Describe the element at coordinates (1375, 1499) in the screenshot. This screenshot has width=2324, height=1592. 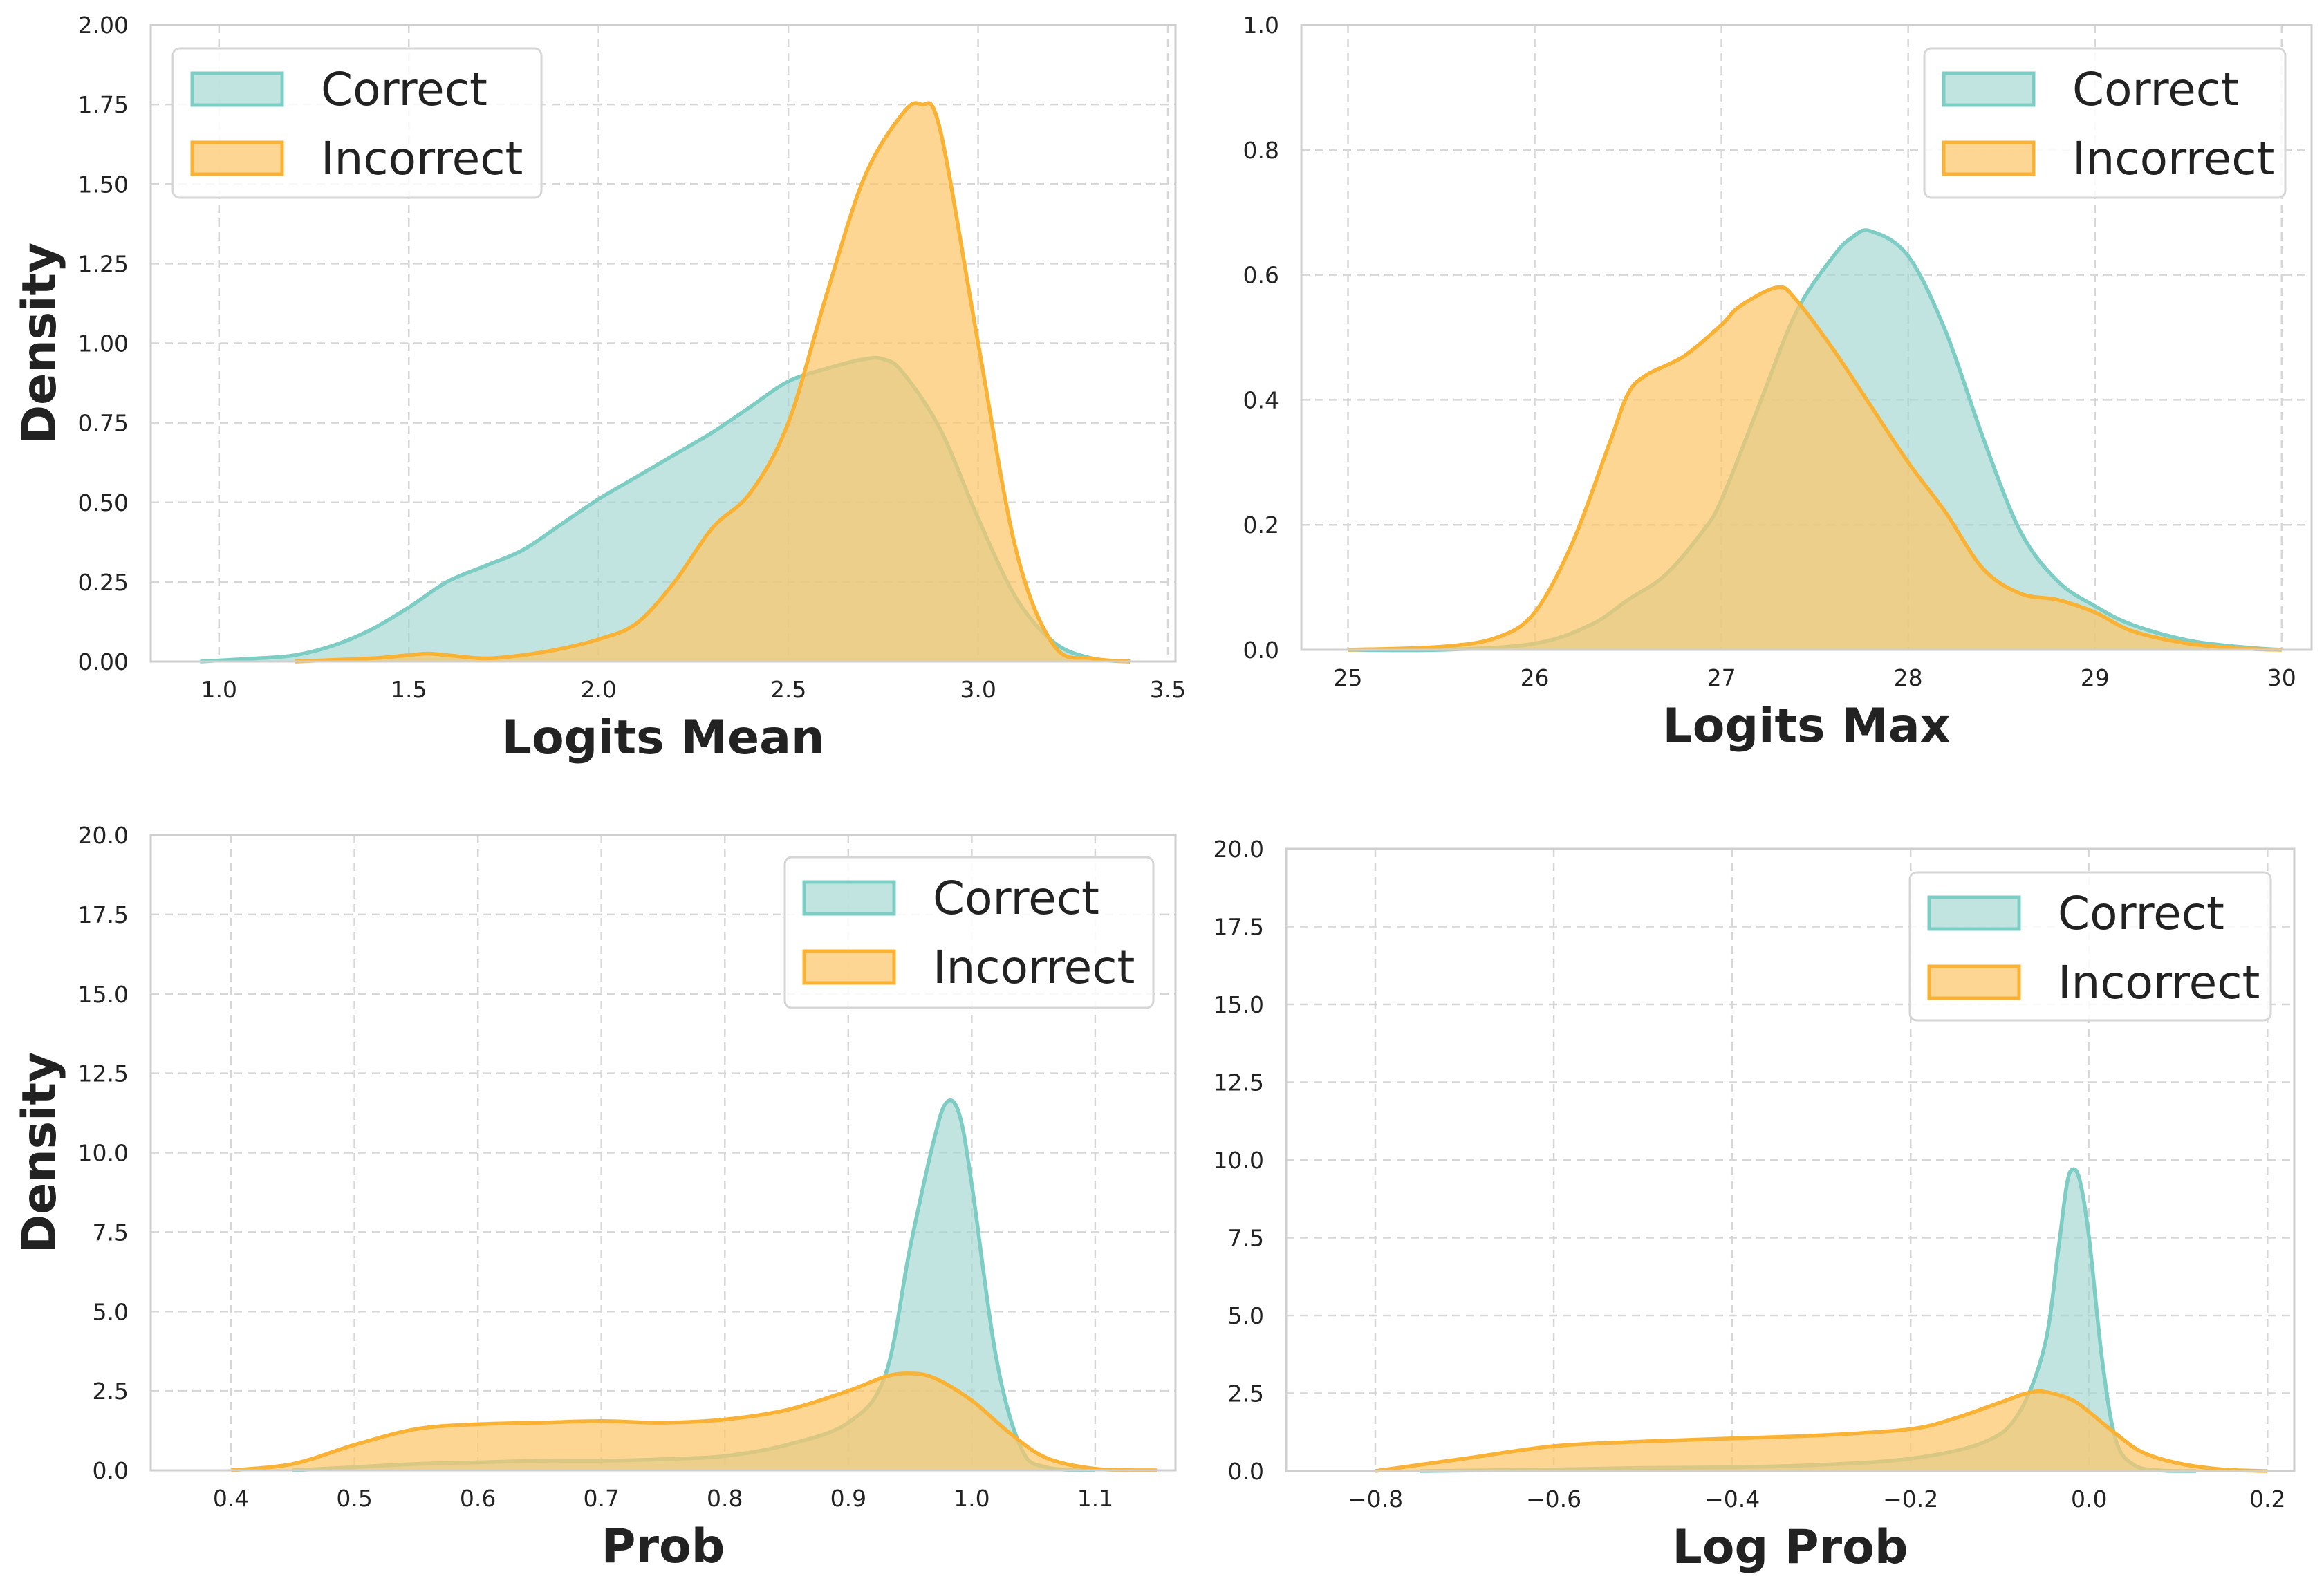
I see `x-tick-label: −0.8` at that location.